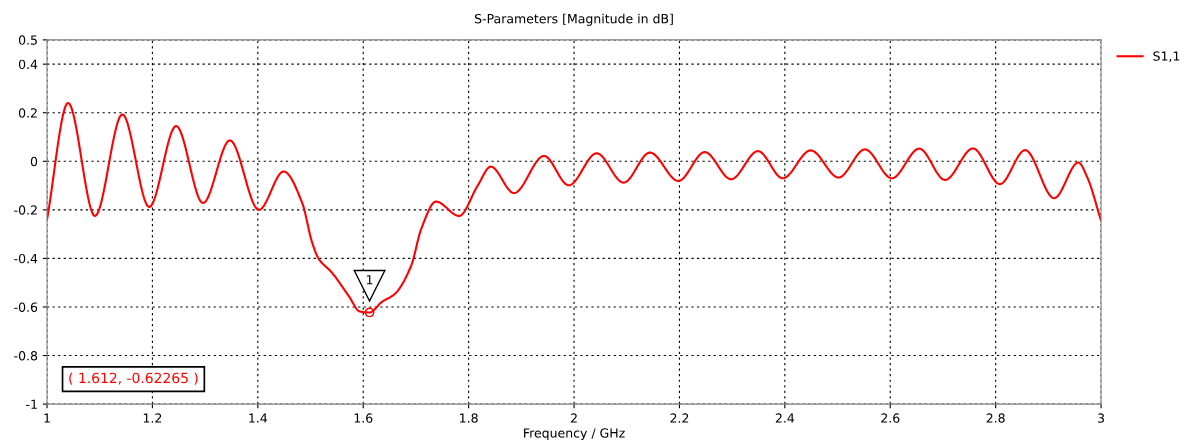 The height and width of the screenshot is (448, 1187). Describe the element at coordinates (34, 161) in the screenshot. I see `y-tick-label: 0` at that location.